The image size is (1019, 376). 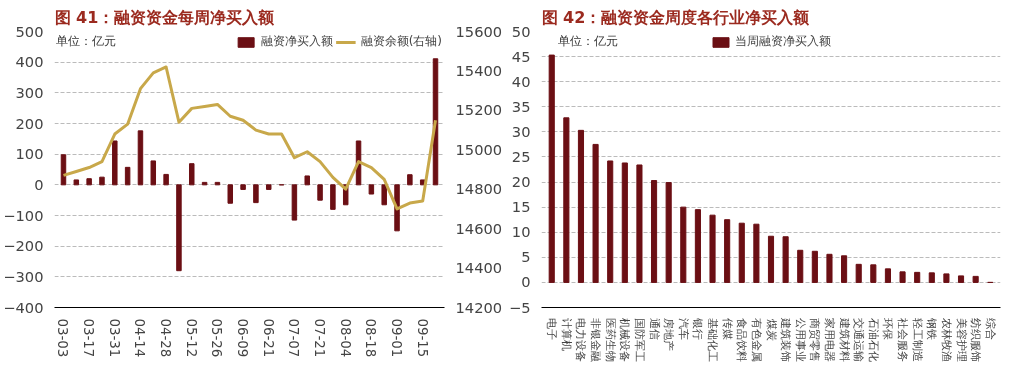 What do you see at coordinates (771, 329) in the screenshot?
I see `x-tick-label: 煤炭` at bounding box center [771, 329].